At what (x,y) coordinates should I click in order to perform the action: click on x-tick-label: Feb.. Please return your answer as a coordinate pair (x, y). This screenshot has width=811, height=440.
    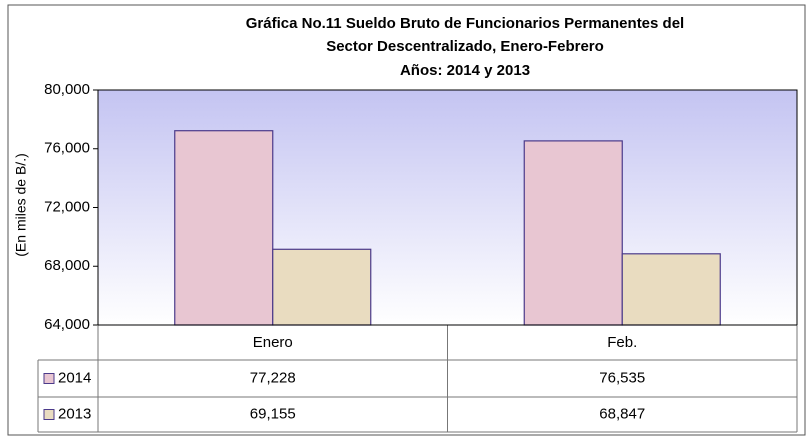
    Looking at the image, I should click on (622, 342).